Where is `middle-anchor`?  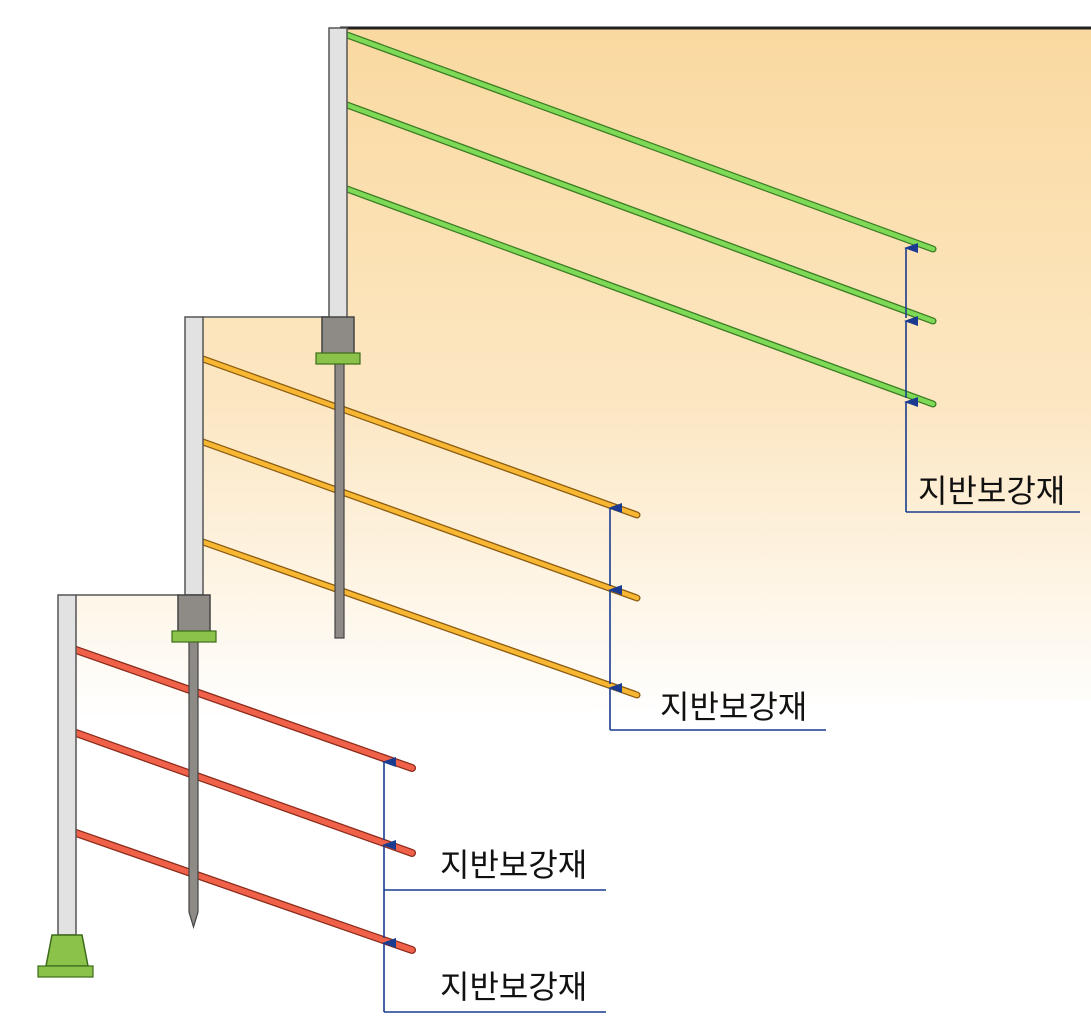 middle-anchor is located at coordinates (194, 762).